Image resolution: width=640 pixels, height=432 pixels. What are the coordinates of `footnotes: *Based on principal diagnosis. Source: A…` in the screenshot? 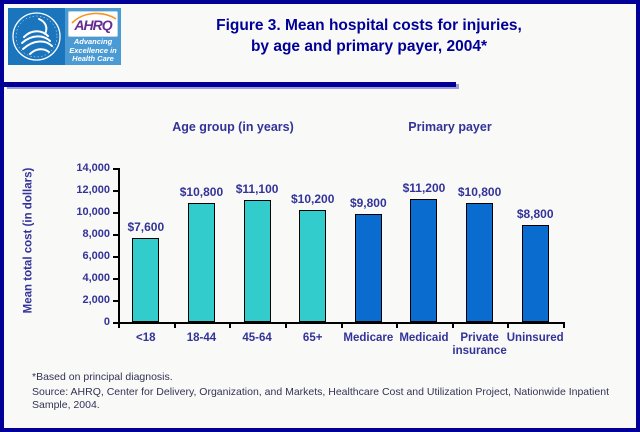 It's located at (322, 392).